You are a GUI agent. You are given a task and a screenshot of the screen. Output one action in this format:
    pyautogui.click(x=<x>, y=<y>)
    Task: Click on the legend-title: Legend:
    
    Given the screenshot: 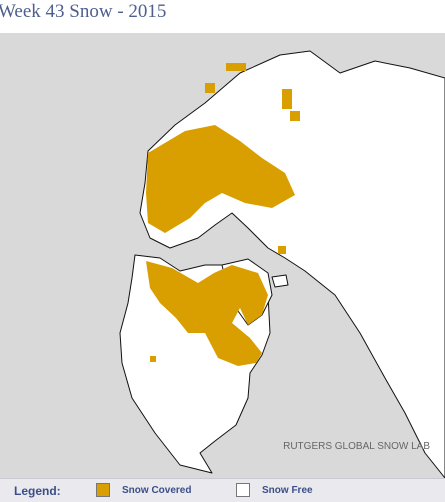 What is the action you would take?
    pyautogui.click(x=37, y=491)
    